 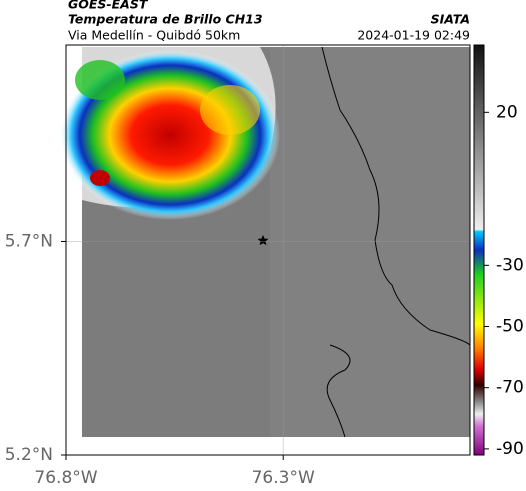 What do you see at coordinates (108, 6) in the screenshot?
I see `title: GOES-EAST` at bounding box center [108, 6].